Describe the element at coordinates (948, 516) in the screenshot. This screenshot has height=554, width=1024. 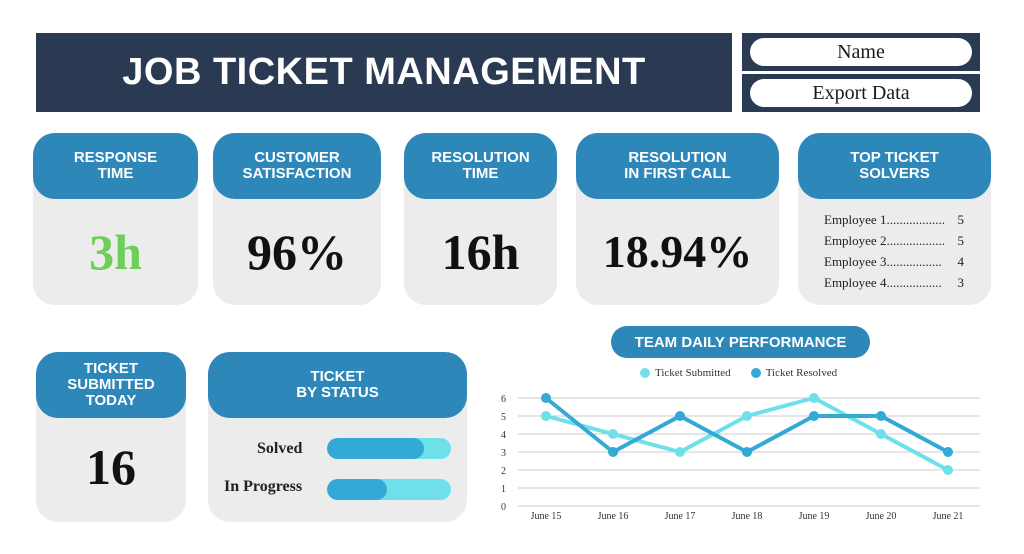
I see `x-tick-label: June 21` at that location.